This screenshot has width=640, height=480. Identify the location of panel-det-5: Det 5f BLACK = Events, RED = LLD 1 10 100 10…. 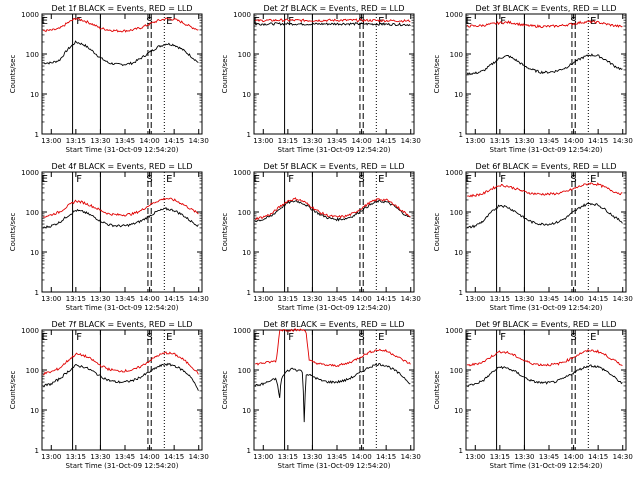
(321, 237).